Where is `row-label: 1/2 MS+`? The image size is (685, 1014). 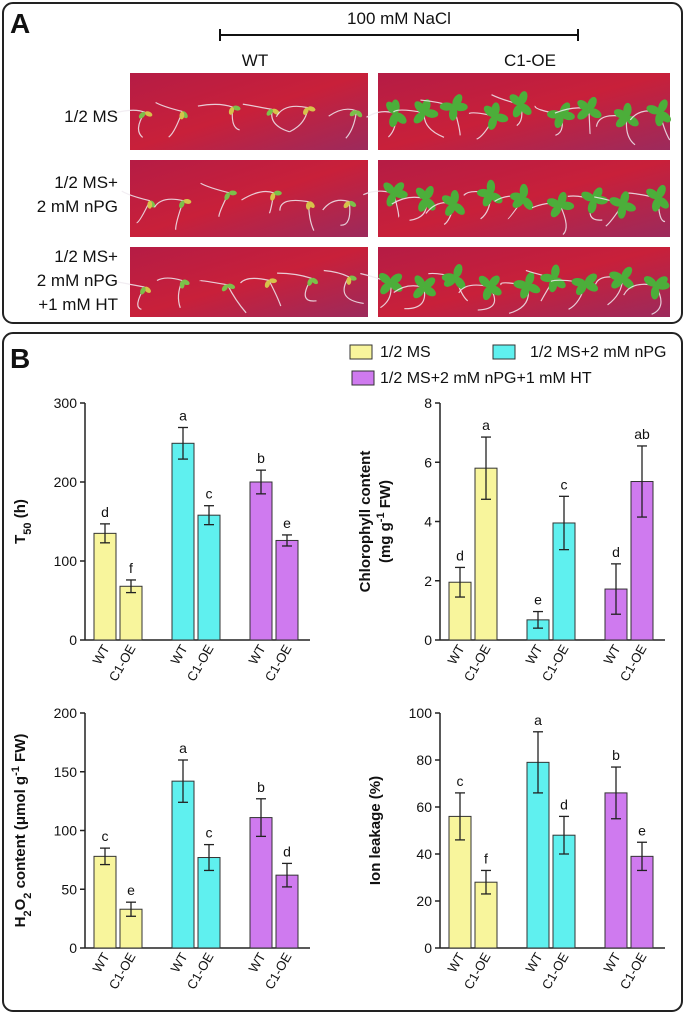 row-label: 1/2 MS+ is located at coordinates (86, 182).